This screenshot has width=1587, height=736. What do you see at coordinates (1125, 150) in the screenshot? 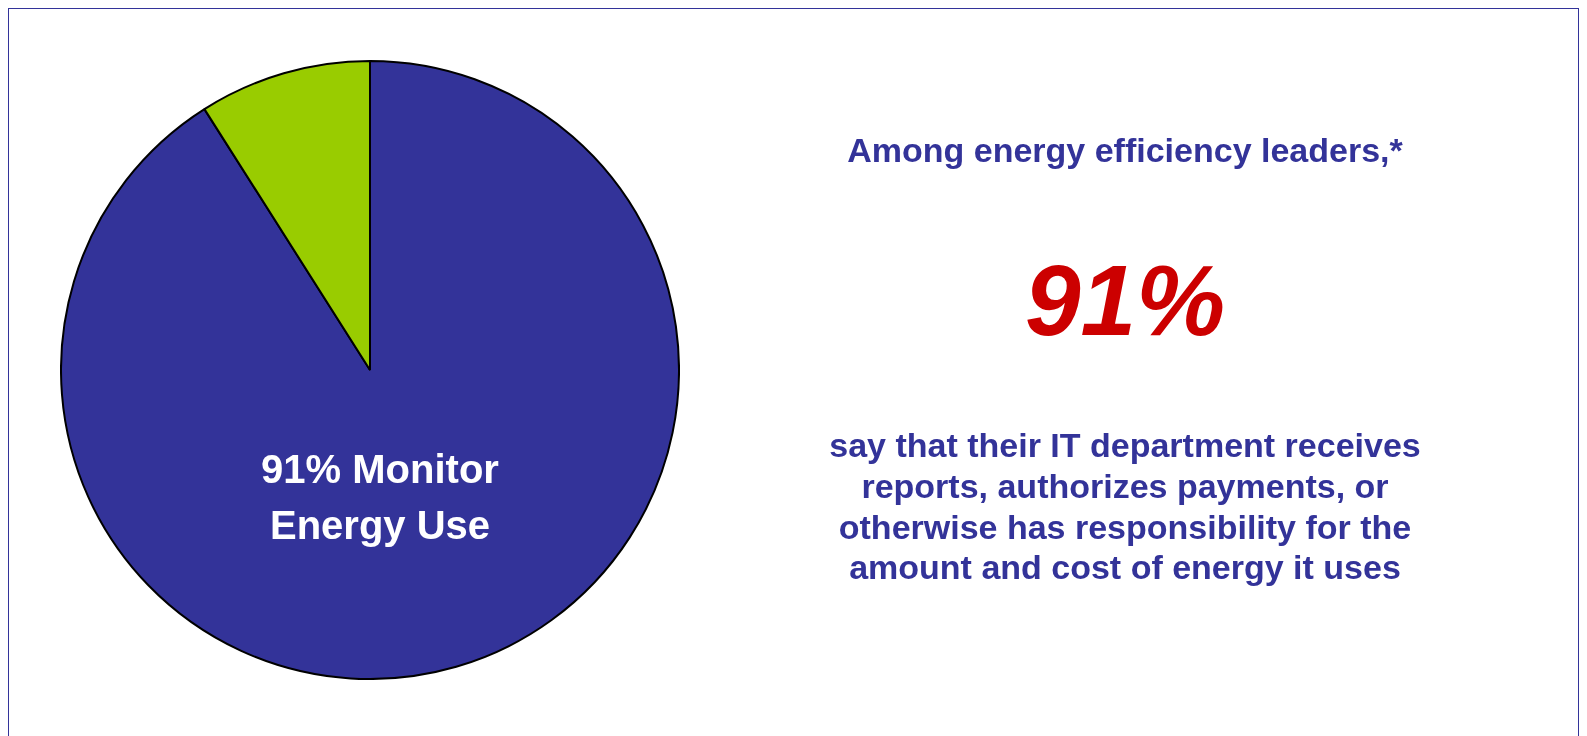
I see `text: Among energy efficiency leaders,*` at bounding box center [1125, 150].